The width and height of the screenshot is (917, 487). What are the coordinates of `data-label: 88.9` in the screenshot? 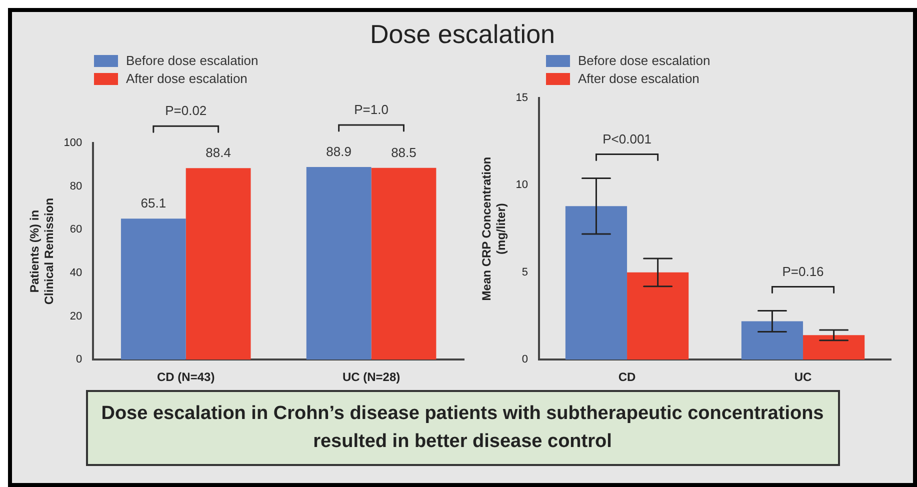 It's located at (339, 152).